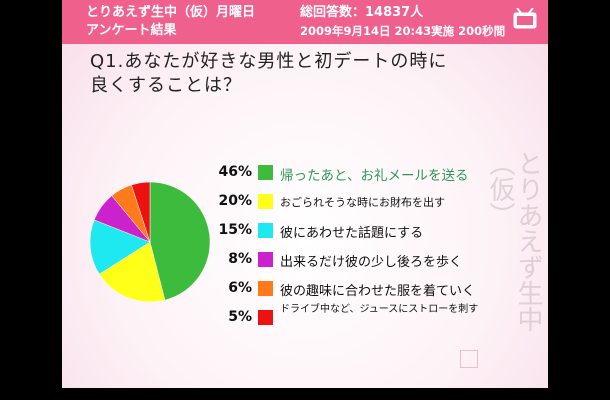  Describe the element at coordinates (171, 12) in the screenshot. I see `show-title: とりあえず生中（仮）月曜日` at that location.